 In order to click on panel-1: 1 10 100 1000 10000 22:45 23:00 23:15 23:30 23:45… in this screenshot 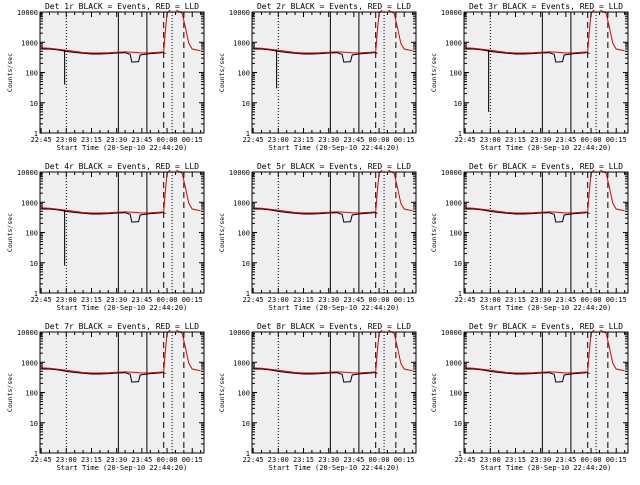, I will do `click(105, 77)`.